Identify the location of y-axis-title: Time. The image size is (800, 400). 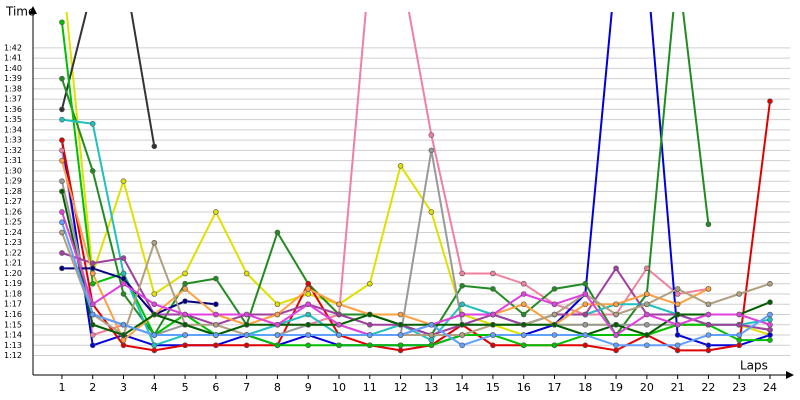
(20, 12).